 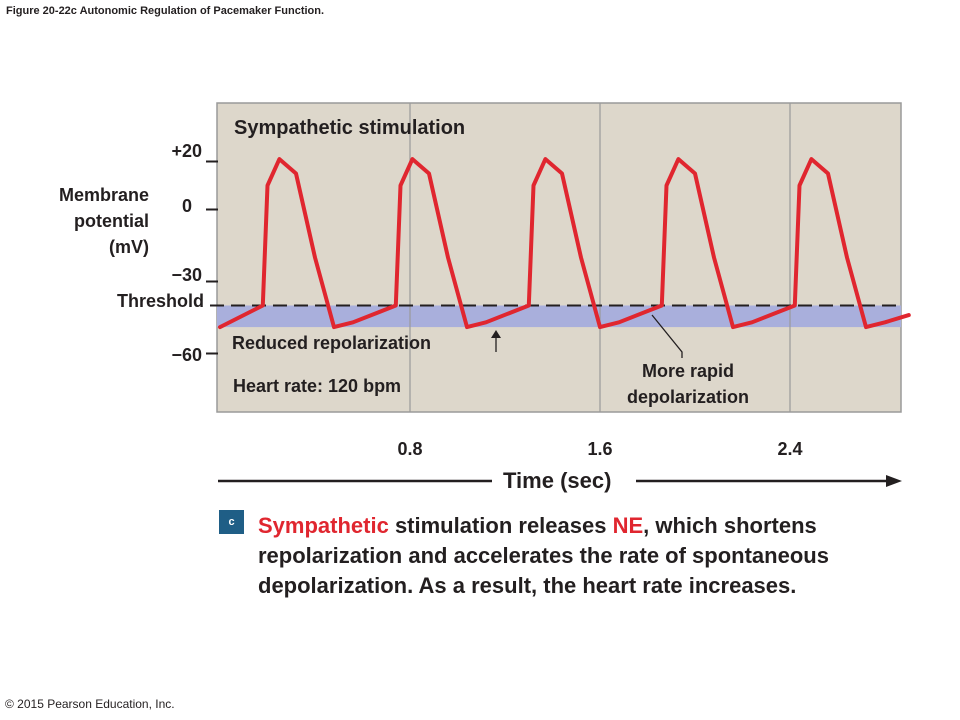 I want to click on x-tick-label: 2.4, so click(x=790, y=449).